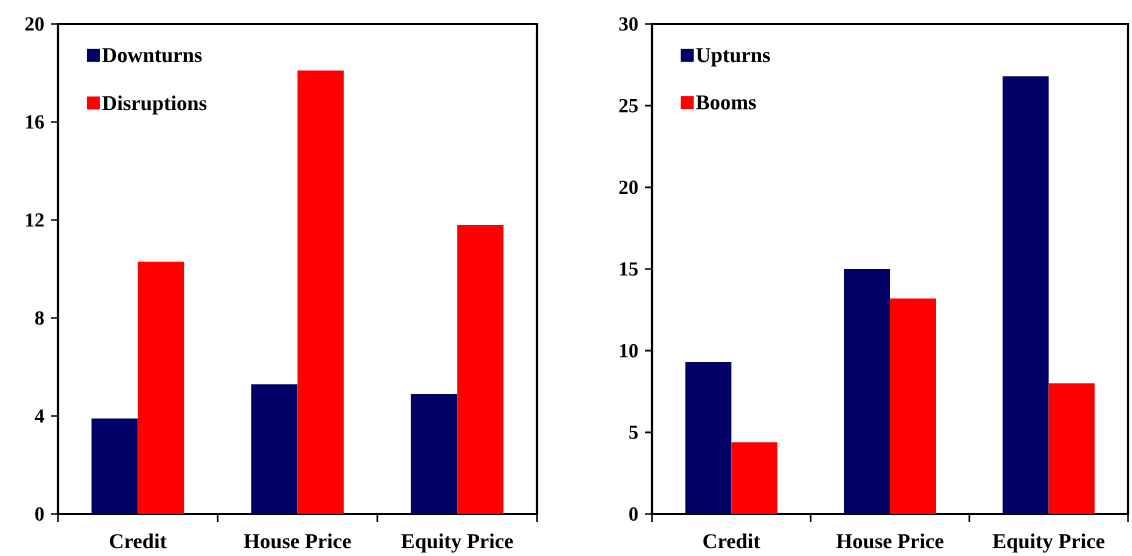 This screenshot has height=556, width=1132. I want to click on y-tick-label: 8, so click(39, 318).